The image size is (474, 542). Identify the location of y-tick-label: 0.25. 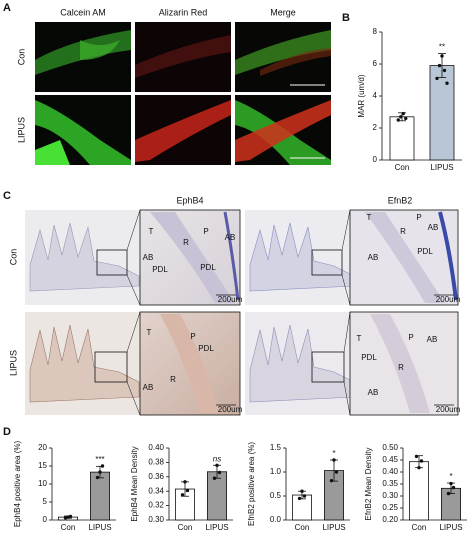
(390, 507).